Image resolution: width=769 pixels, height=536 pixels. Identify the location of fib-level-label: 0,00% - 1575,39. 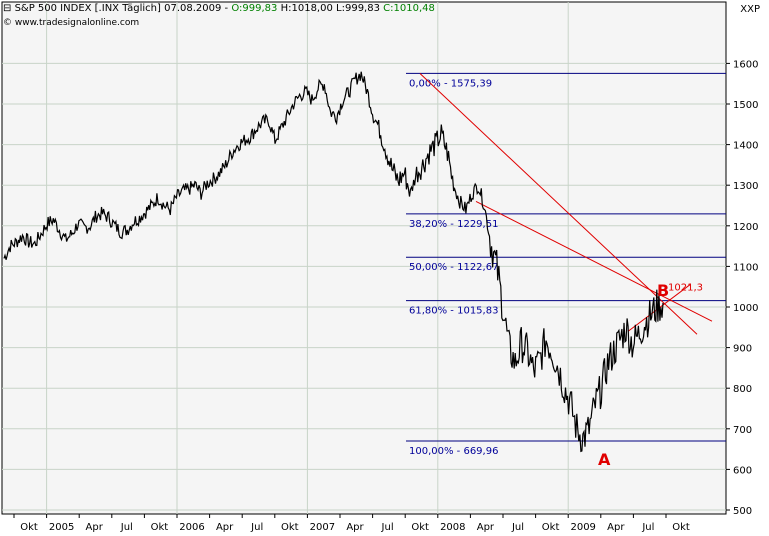
(450, 83).